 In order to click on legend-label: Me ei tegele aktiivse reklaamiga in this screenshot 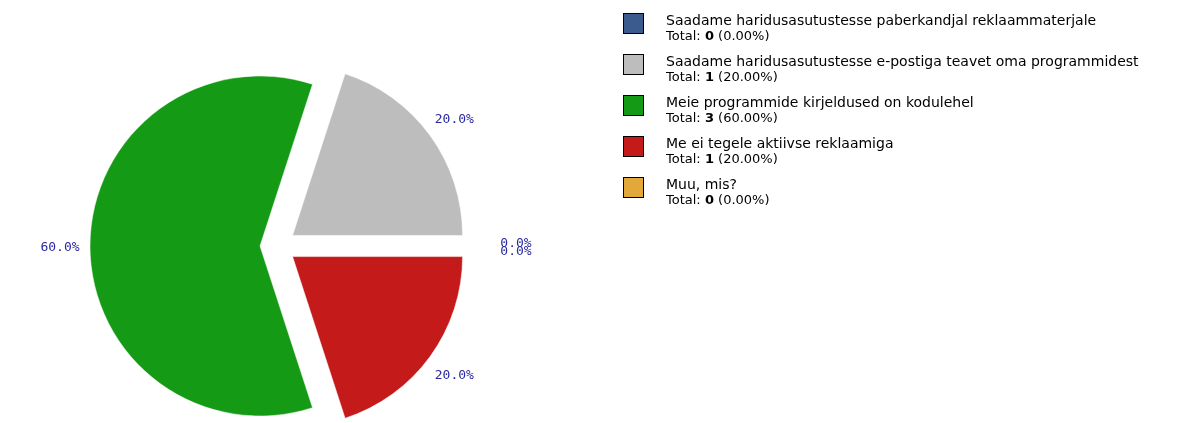, I will do `click(780, 143)`.